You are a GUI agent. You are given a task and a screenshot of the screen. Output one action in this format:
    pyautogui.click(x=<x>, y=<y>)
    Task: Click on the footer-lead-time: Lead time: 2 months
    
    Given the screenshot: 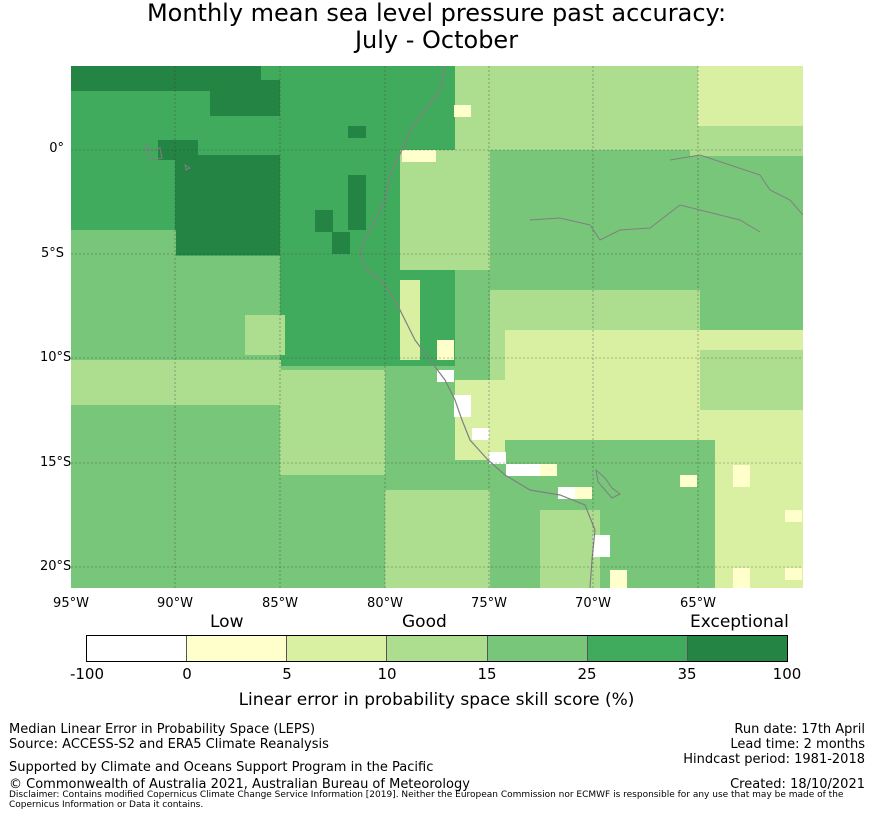 What is the action you would take?
    pyautogui.click(x=797, y=744)
    